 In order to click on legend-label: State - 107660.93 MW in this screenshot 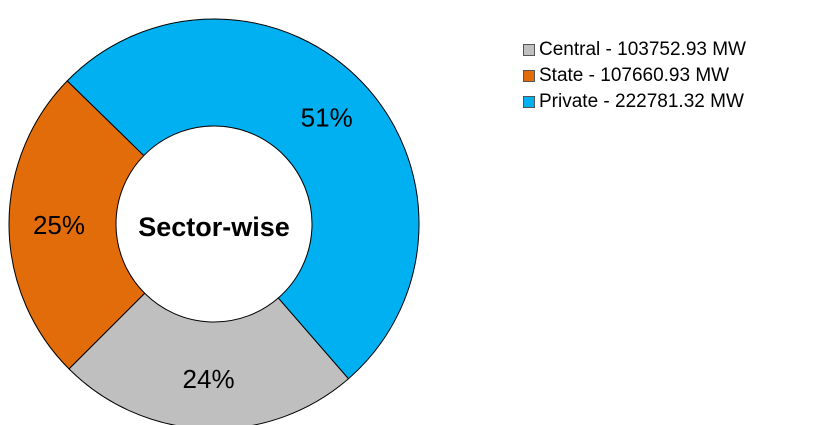, I will do `click(634, 75)`.